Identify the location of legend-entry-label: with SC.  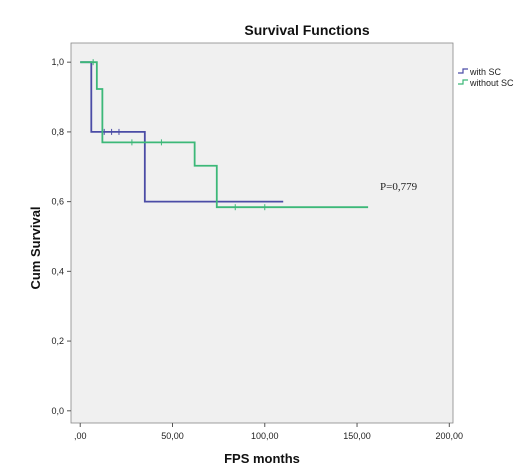
(485, 72).